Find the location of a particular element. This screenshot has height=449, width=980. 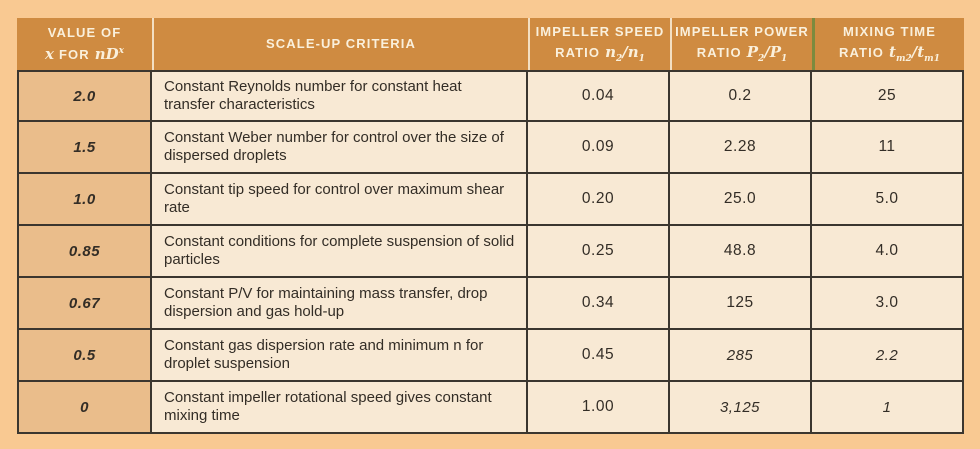

x-value-cell: 0.85 is located at coordinates (84, 252).